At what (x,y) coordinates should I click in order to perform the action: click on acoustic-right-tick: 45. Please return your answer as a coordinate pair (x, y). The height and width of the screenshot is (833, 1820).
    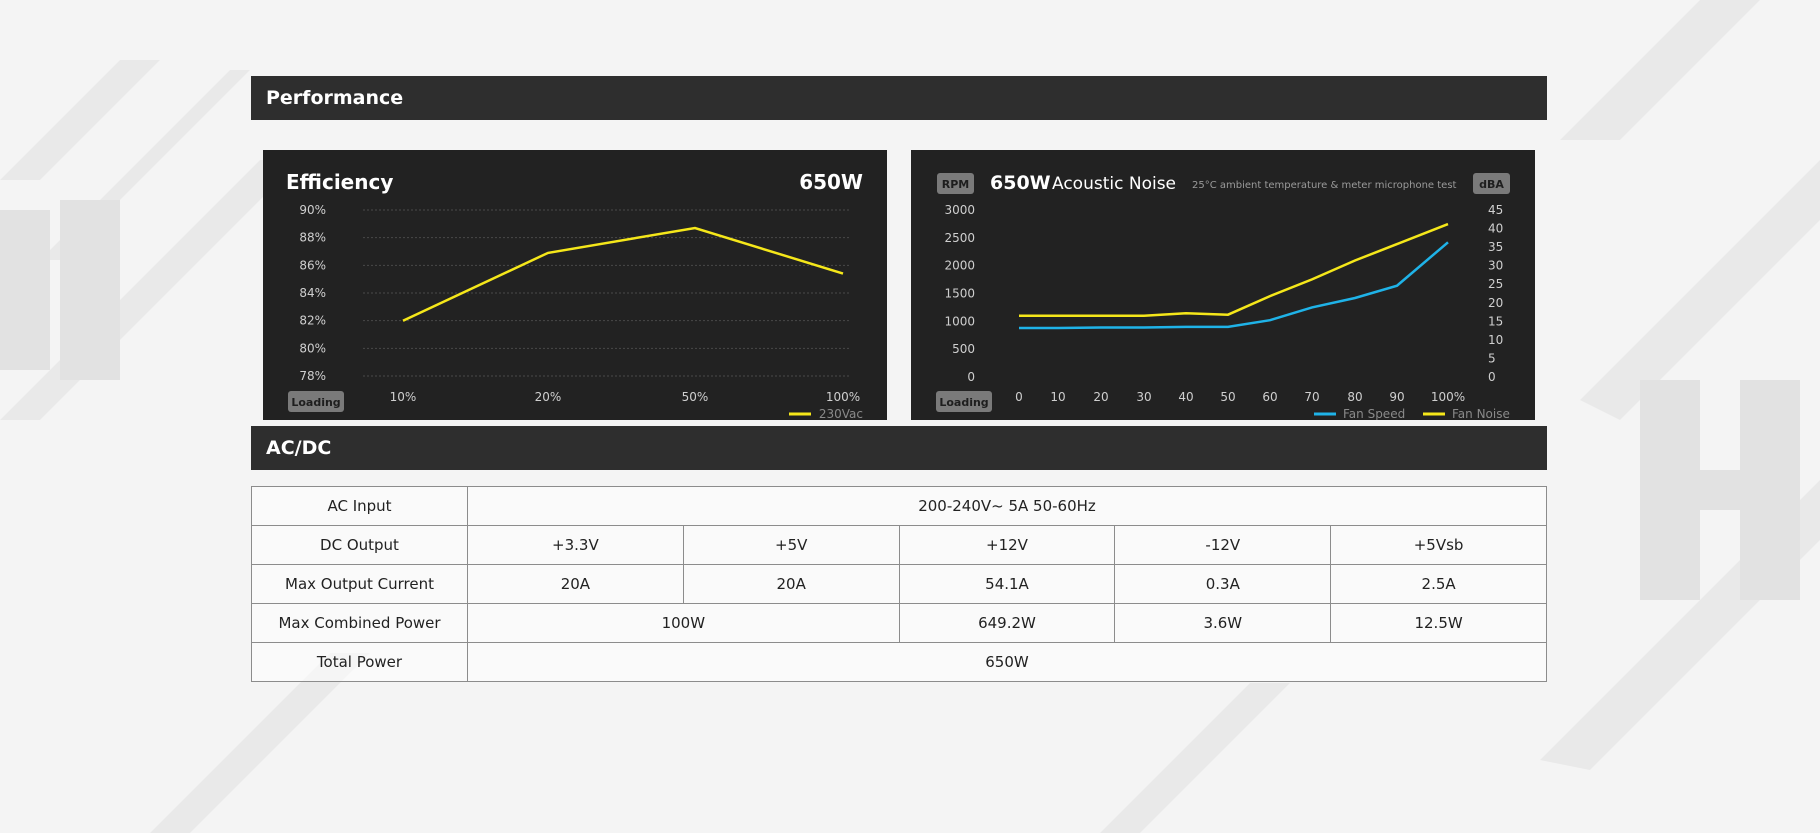
    Looking at the image, I should click on (1495, 210).